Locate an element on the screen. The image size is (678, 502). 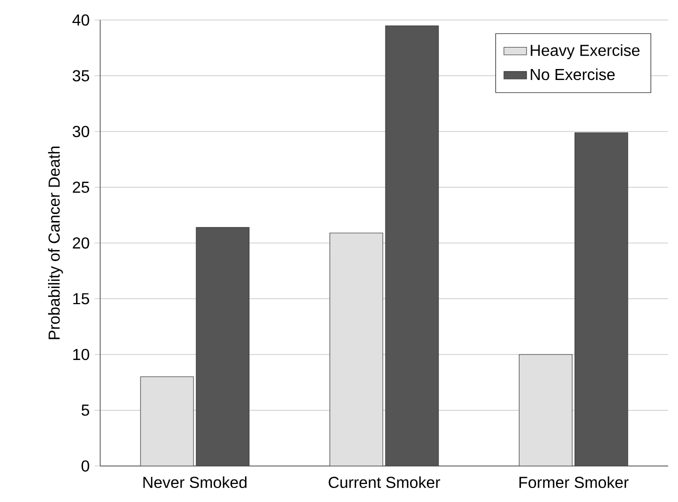
y-tick-label: 10 is located at coordinates (81, 354).